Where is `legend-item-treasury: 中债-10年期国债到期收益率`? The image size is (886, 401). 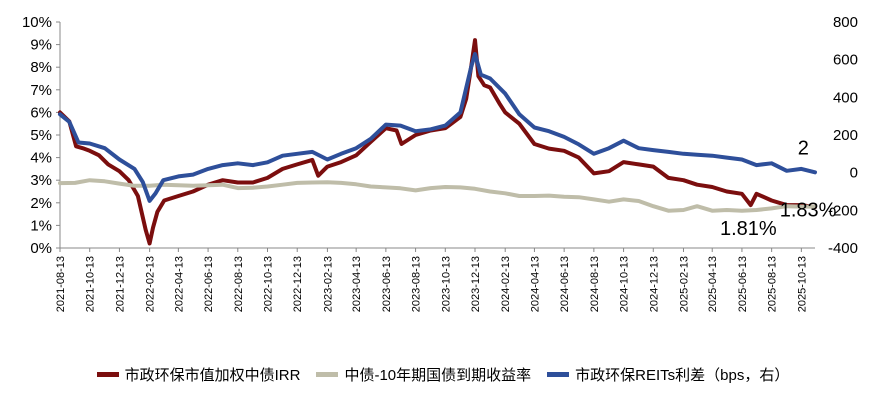 legend-item-treasury: 中债-10年期国债到期收益率 is located at coordinates (423, 374).